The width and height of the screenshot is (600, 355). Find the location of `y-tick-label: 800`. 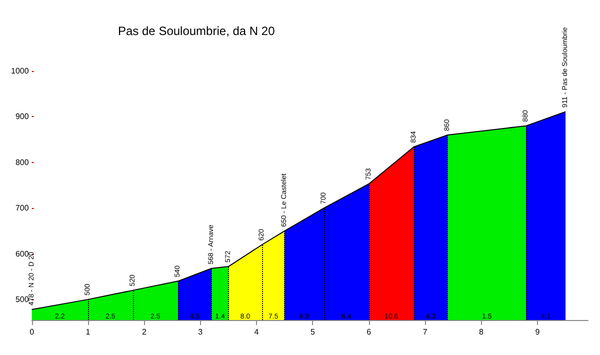

y-tick-label: 800 is located at coordinates (22, 162).